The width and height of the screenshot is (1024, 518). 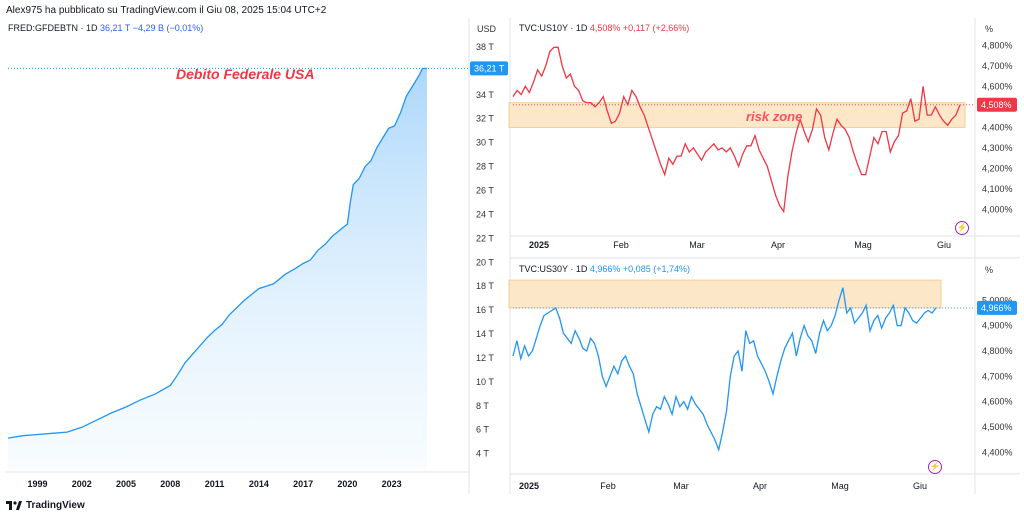 What do you see at coordinates (920, 486) in the screenshot?
I see `us30y-x-tick-label: Giu` at bounding box center [920, 486].